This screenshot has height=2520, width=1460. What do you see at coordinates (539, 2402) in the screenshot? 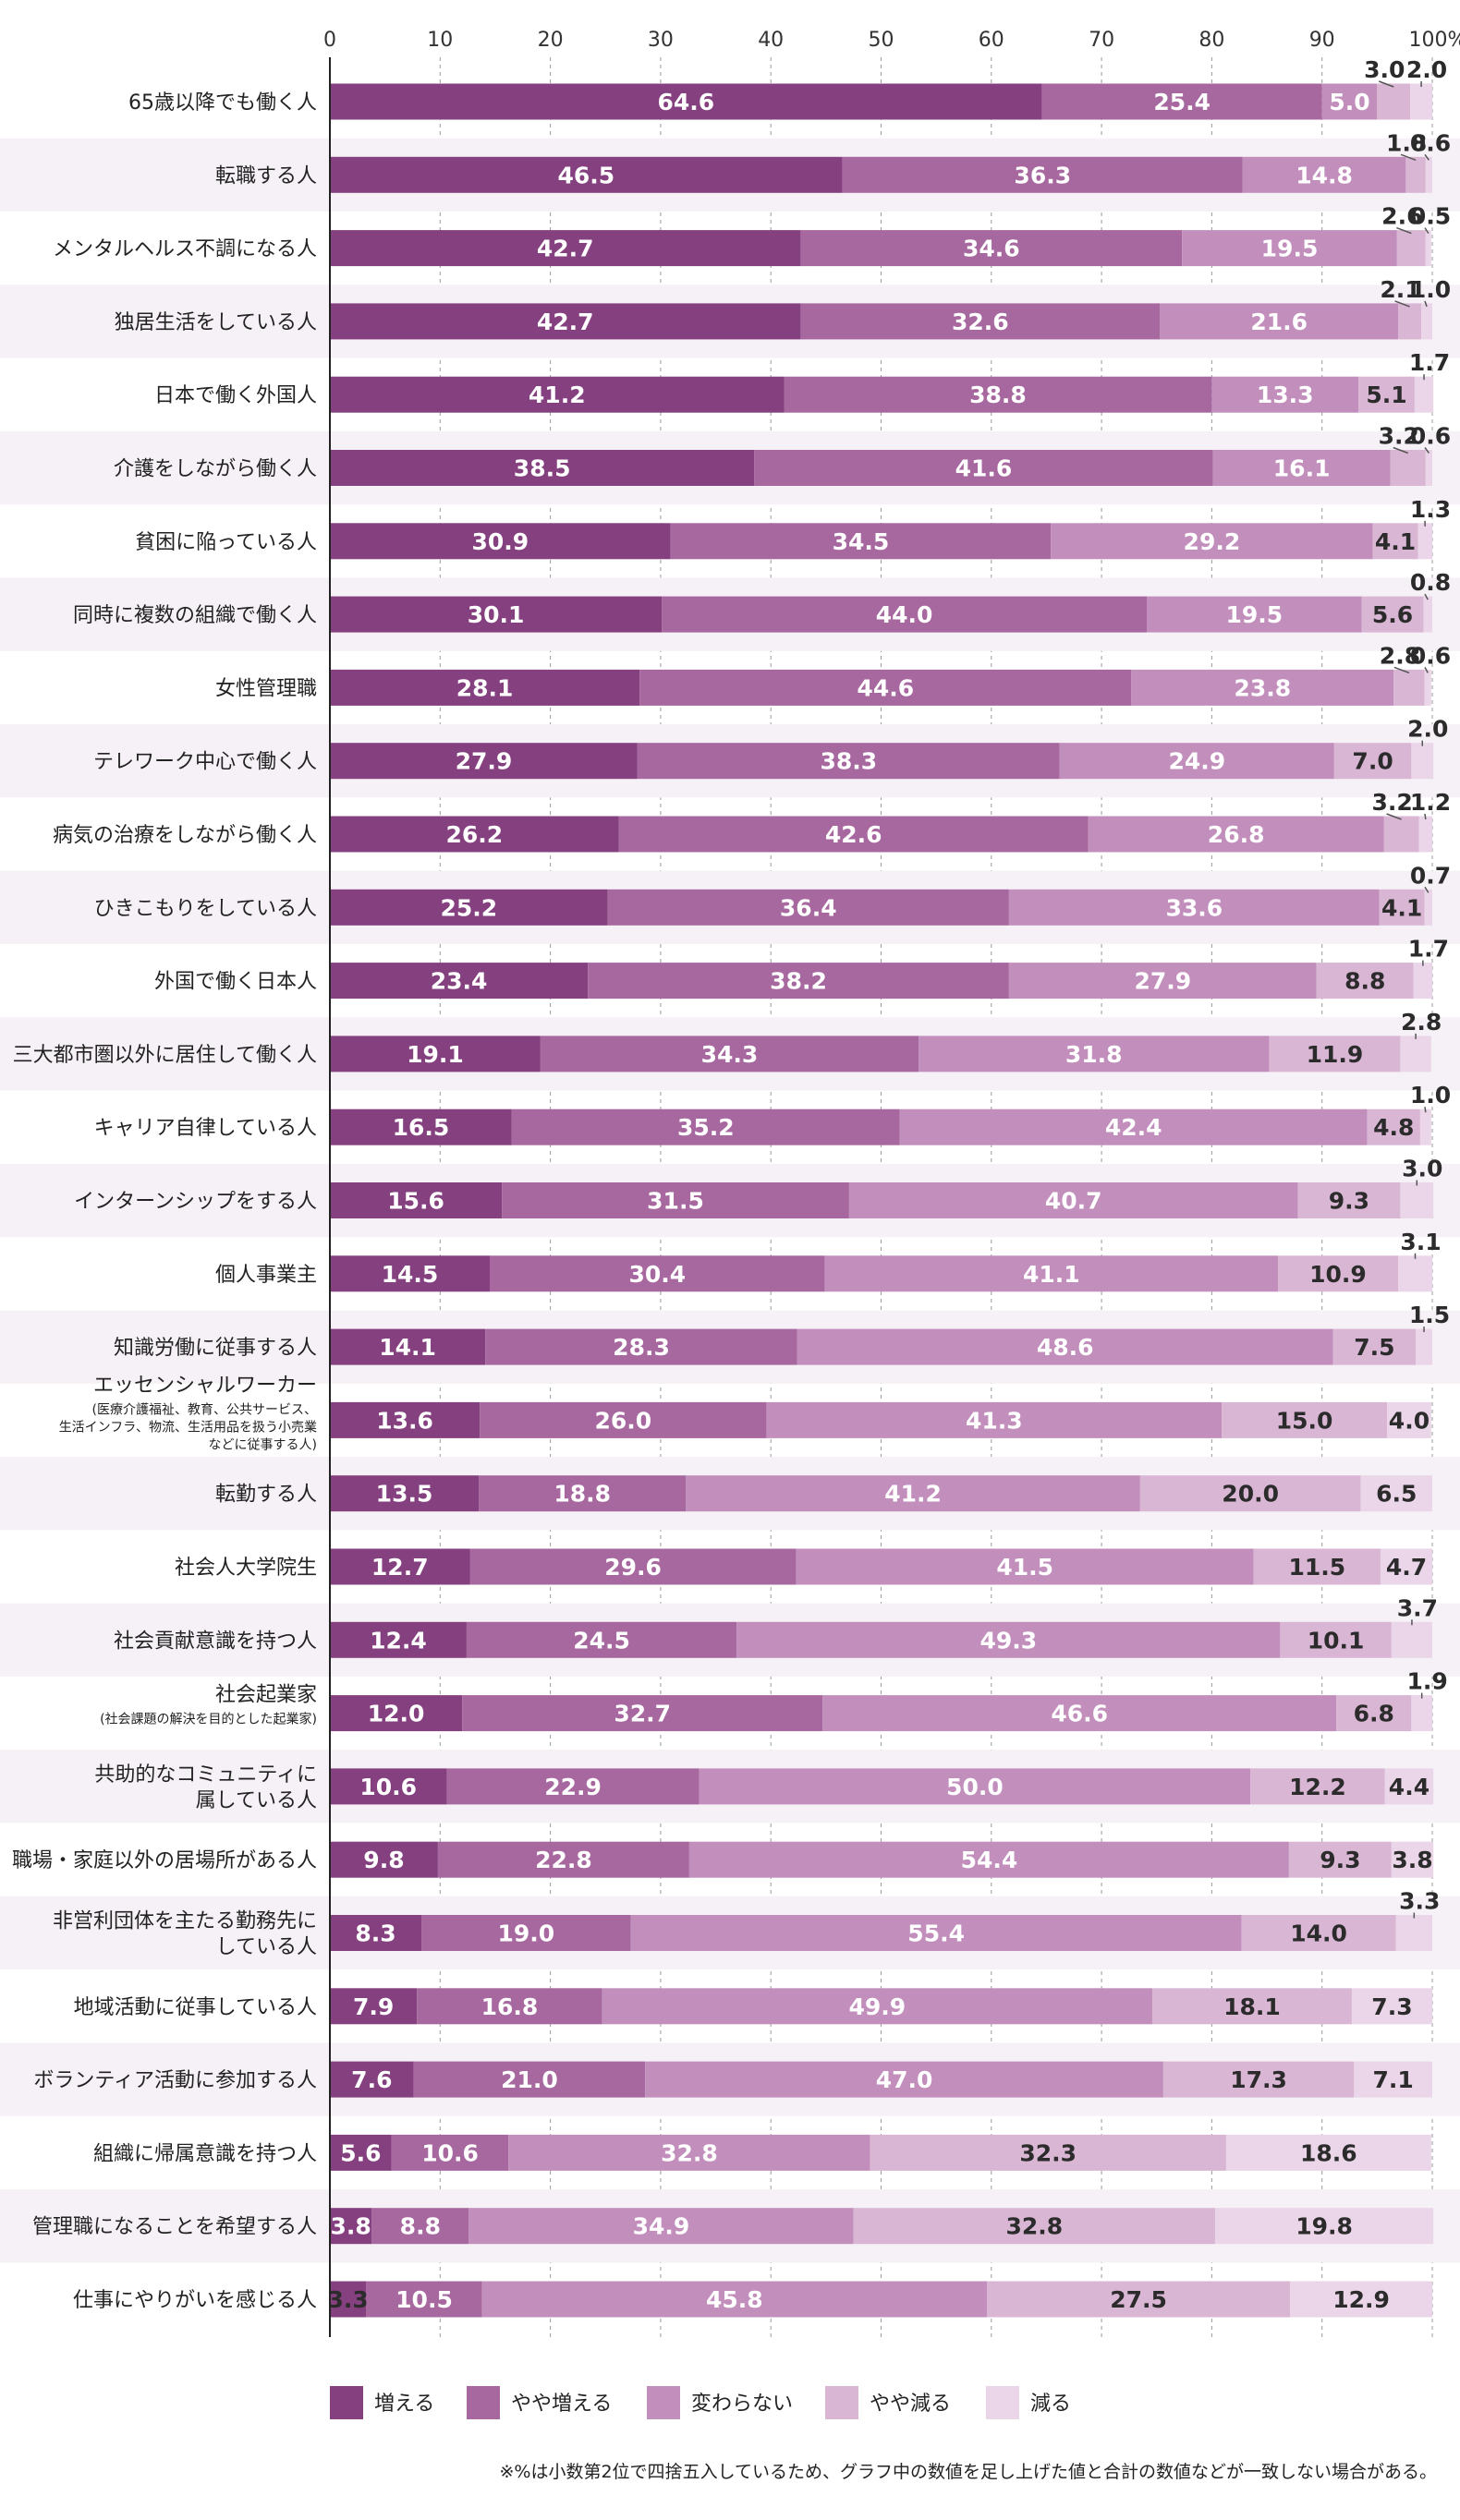
I see `legend-item: やや増える` at bounding box center [539, 2402].